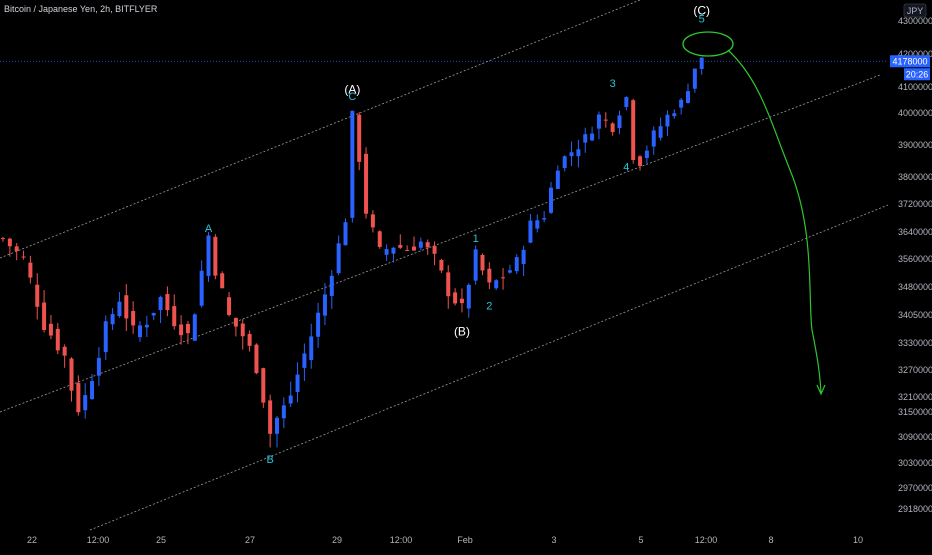 The height and width of the screenshot is (555, 932). What do you see at coordinates (915, 21) in the screenshot?
I see `price-tick-label: 4300000` at bounding box center [915, 21].